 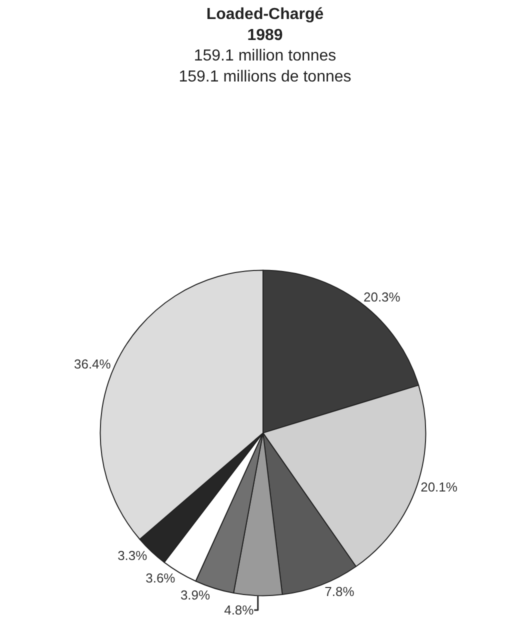 What do you see at coordinates (195, 595) in the screenshot?
I see `data-label: 3.9%` at bounding box center [195, 595].